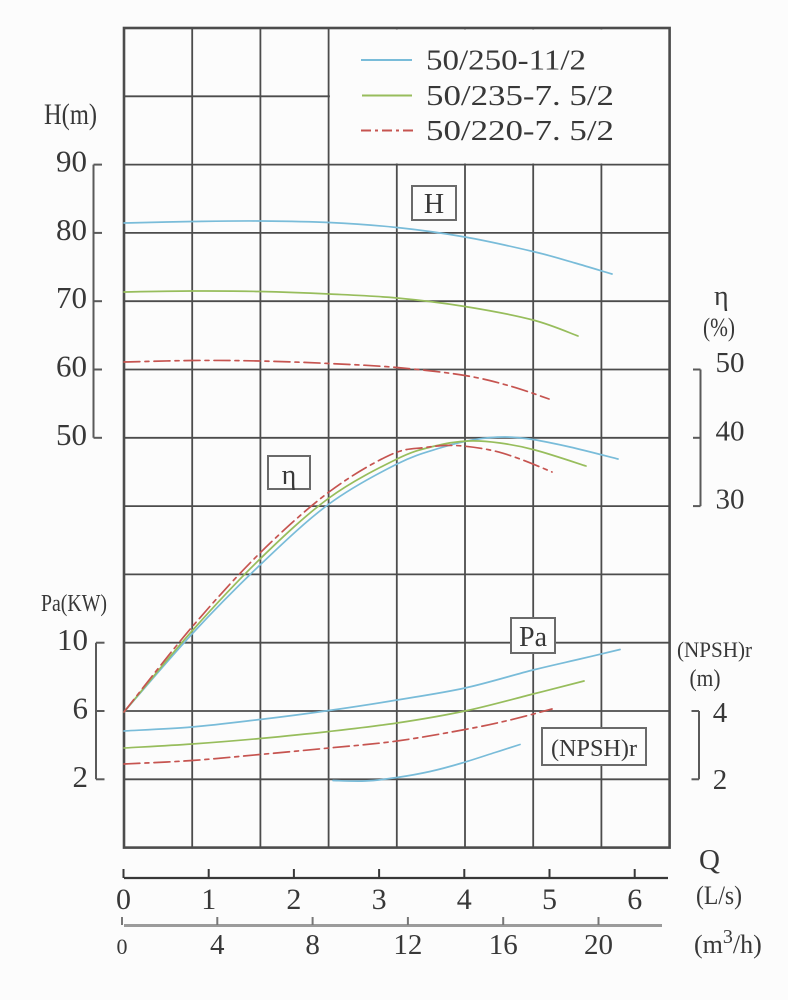 The image size is (788, 1000). I want to click on svg-text: 40, so click(730, 432).